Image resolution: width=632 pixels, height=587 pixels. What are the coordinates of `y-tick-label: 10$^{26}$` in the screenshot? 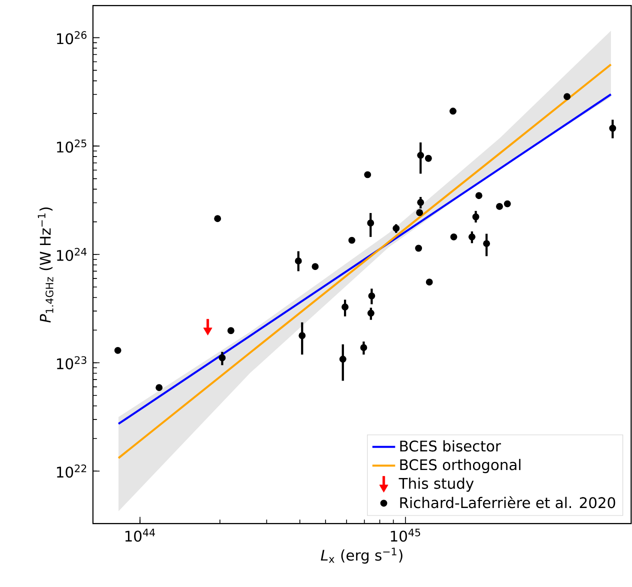 It's located at (71, 37).